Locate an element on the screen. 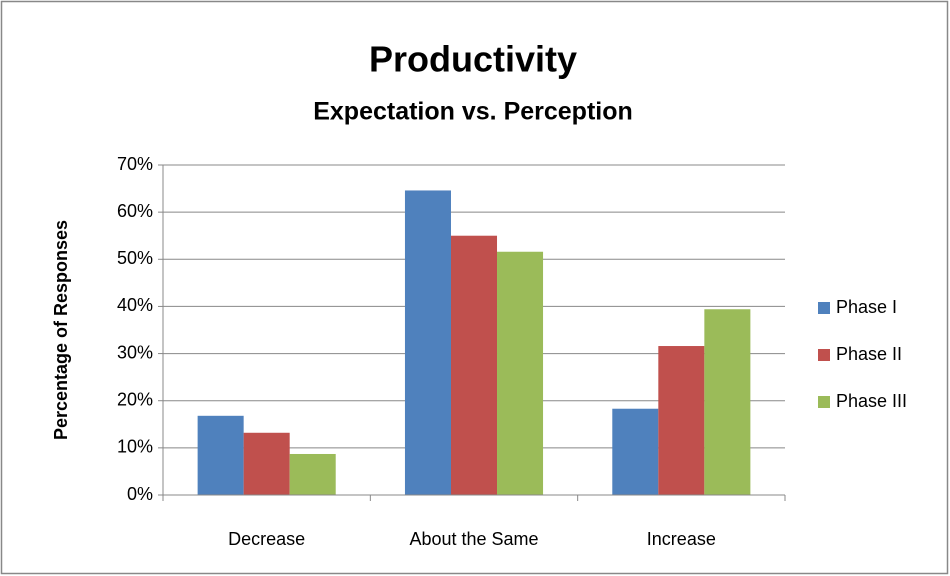 This screenshot has width=950, height=576. y-tick-label: 70% is located at coordinates (135, 164).